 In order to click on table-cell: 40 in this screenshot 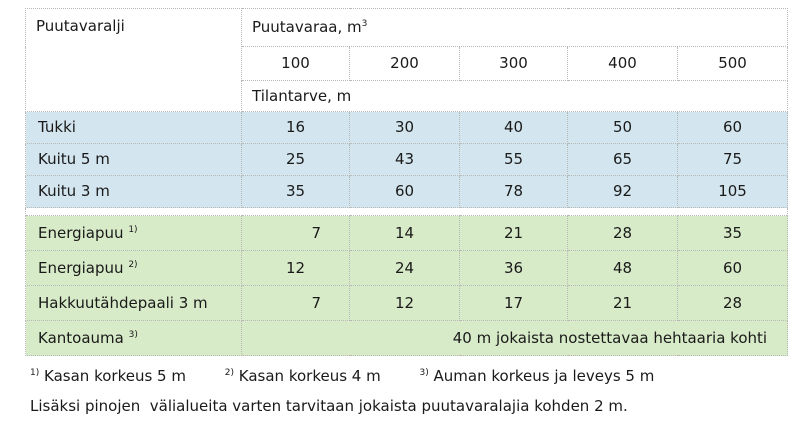, I will do `click(513, 127)`.